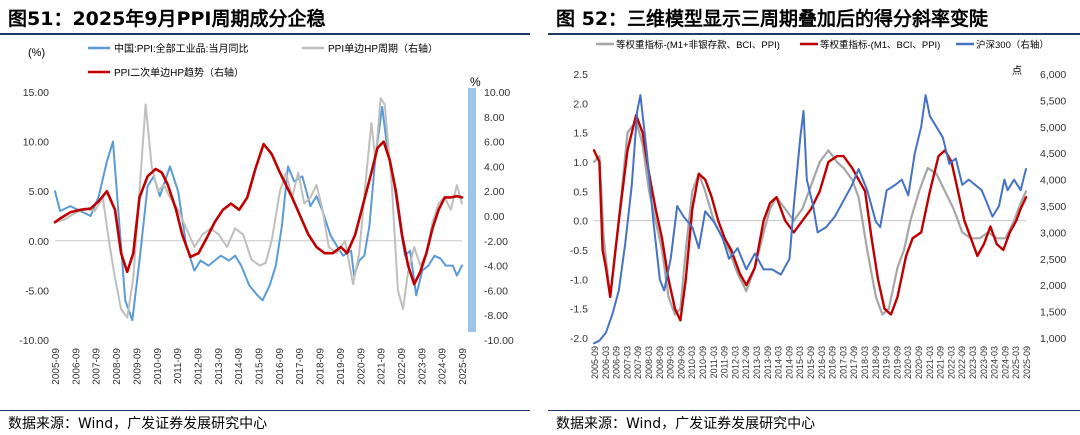  Describe the element at coordinates (671, 362) in the screenshot. I see `x-tick-label: 2009-03` at that location.